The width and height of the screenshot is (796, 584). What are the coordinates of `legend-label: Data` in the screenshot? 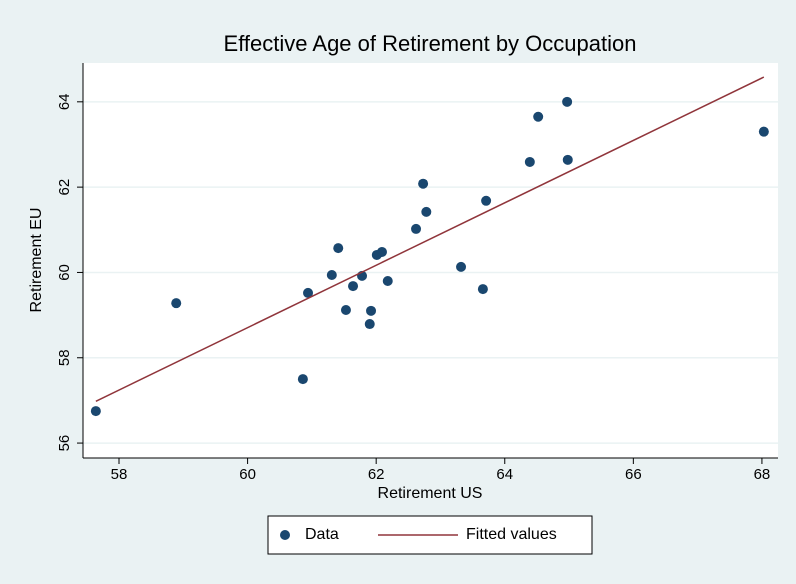 It's located at (322, 534).